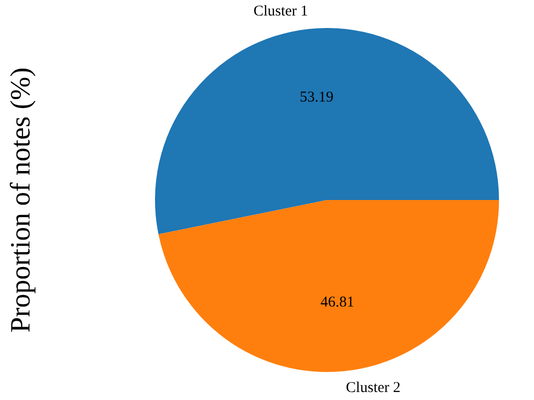 The image size is (534, 400). What do you see at coordinates (373, 388) in the screenshot?
I see `slice-label: Cluster 2` at bounding box center [373, 388].